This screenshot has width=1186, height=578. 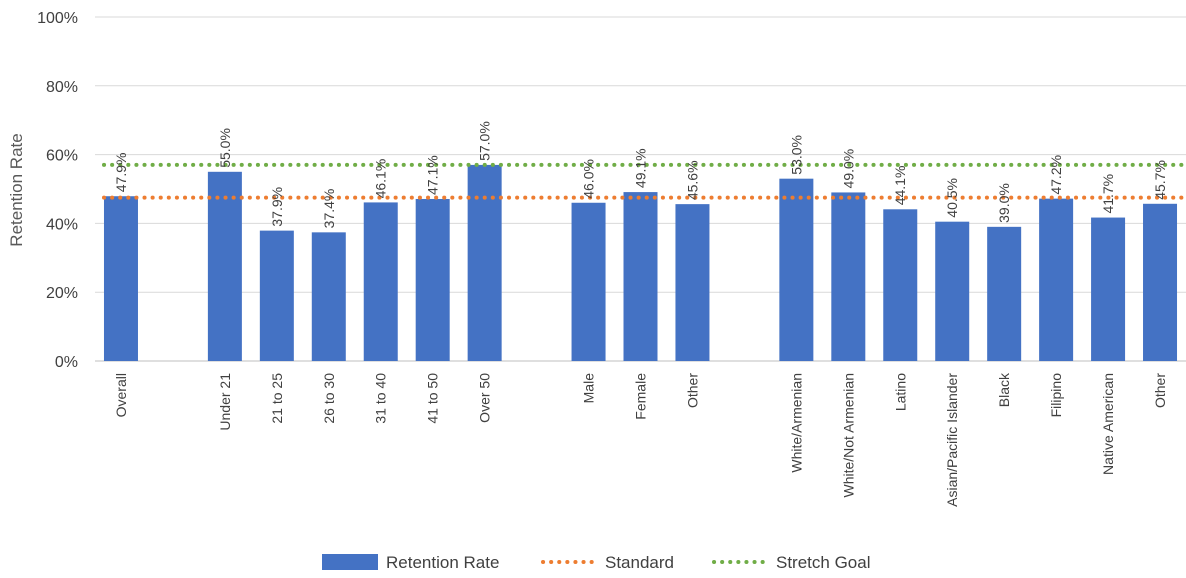 What do you see at coordinates (952, 440) in the screenshot?
I see `x-tick-label: Asian/Pacific Islander` at bounding box center [952, 440].